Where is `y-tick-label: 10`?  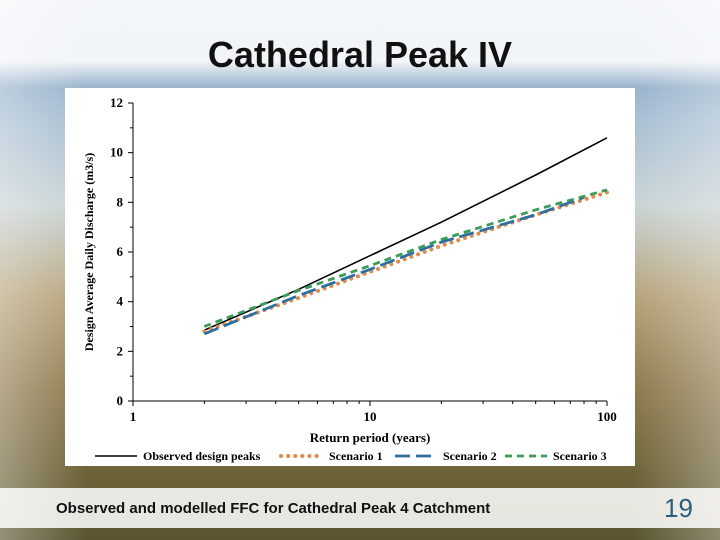 y-tick-label: 10 is located at coordinates (116, 152).